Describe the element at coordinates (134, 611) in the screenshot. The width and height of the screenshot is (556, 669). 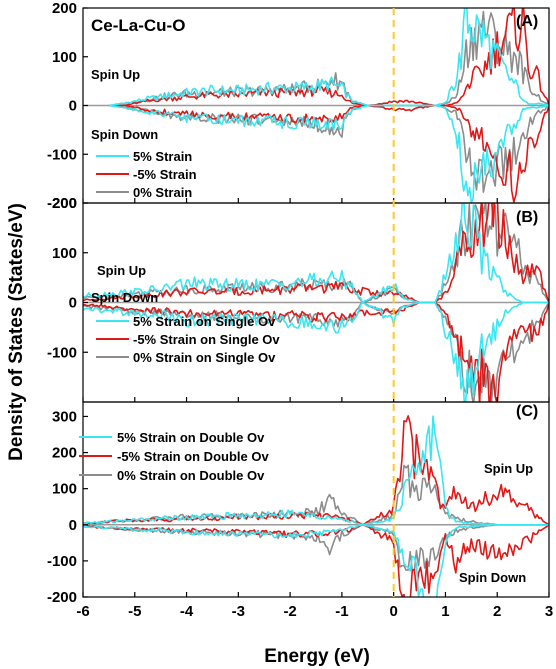
I see `x-tick-label: -5` at that location.